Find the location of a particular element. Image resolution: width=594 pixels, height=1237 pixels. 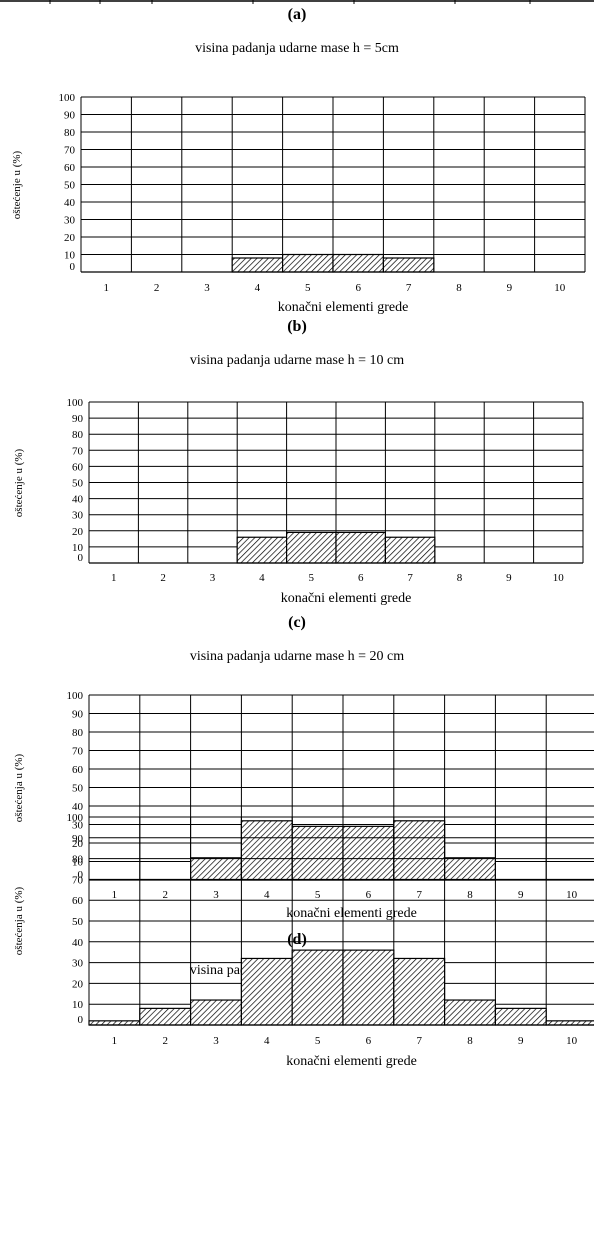

chart-title: visina padanja udarne mase h = 20 cm is located at coordinates (297, 656).